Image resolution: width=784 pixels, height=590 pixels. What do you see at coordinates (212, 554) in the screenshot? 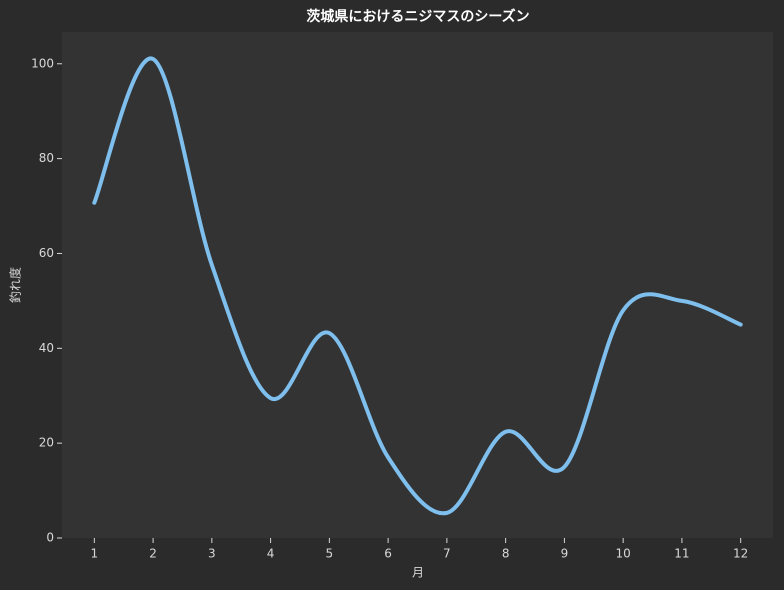
I see `x-tick-label: 3` at bounding box center [212, 554].